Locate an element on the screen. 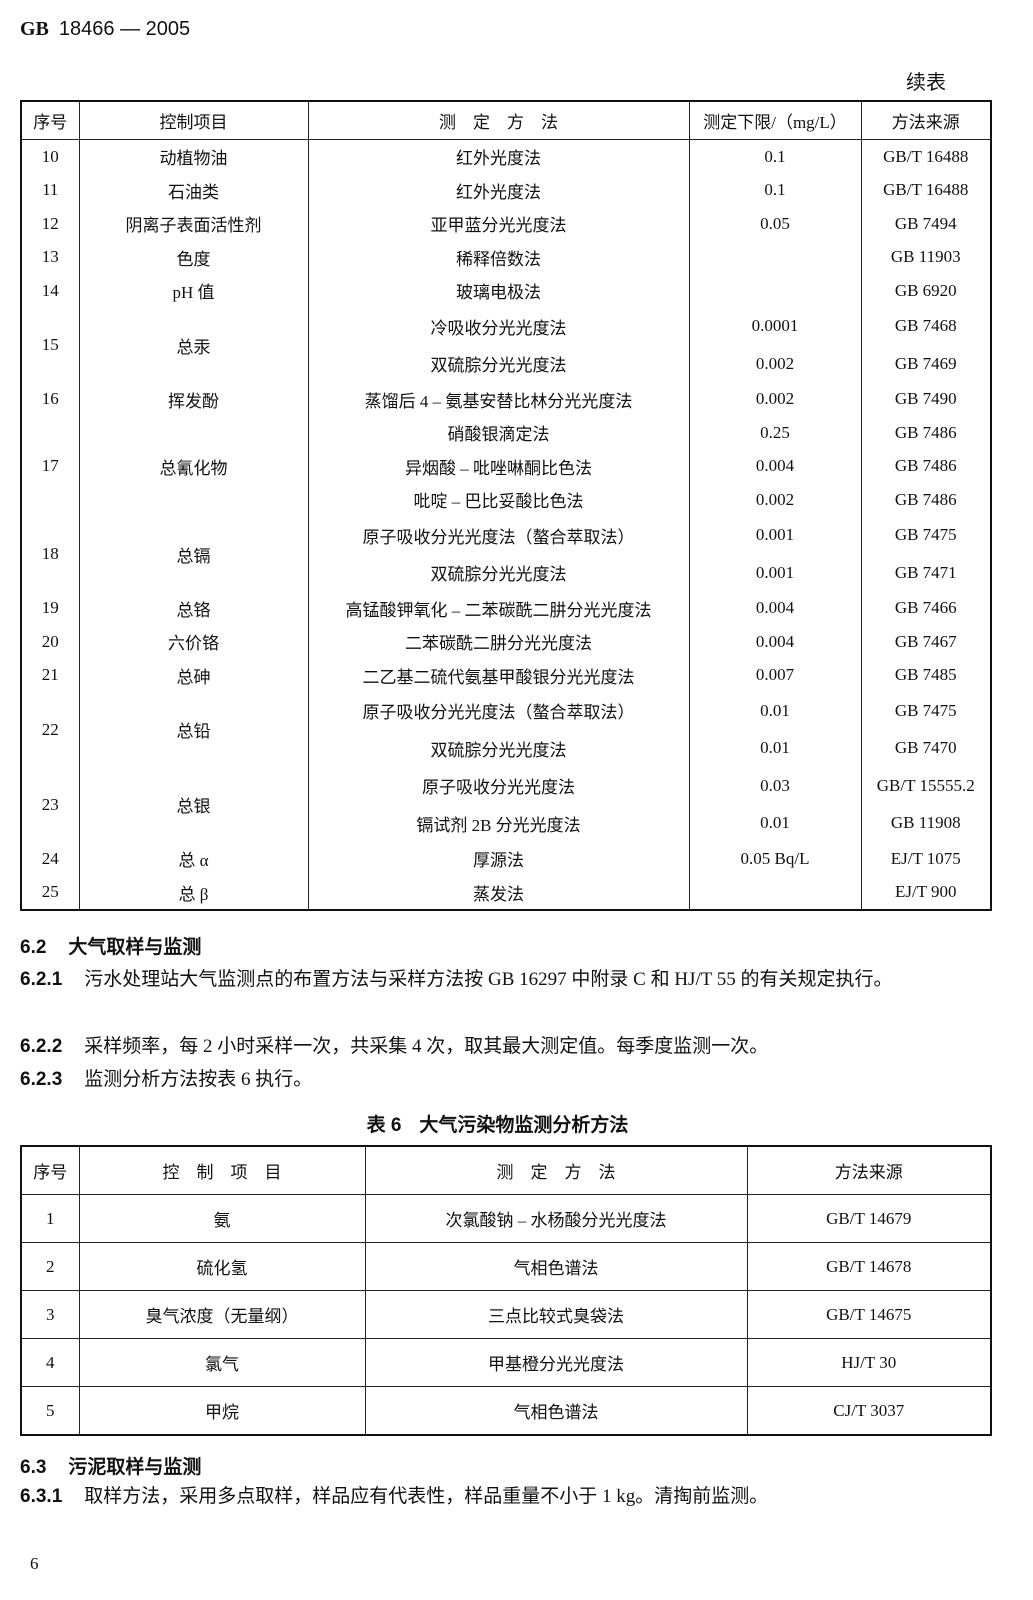 This screenshot has height=1600, width=1033. cell-id: 15 is located at coordinates (50, 345).